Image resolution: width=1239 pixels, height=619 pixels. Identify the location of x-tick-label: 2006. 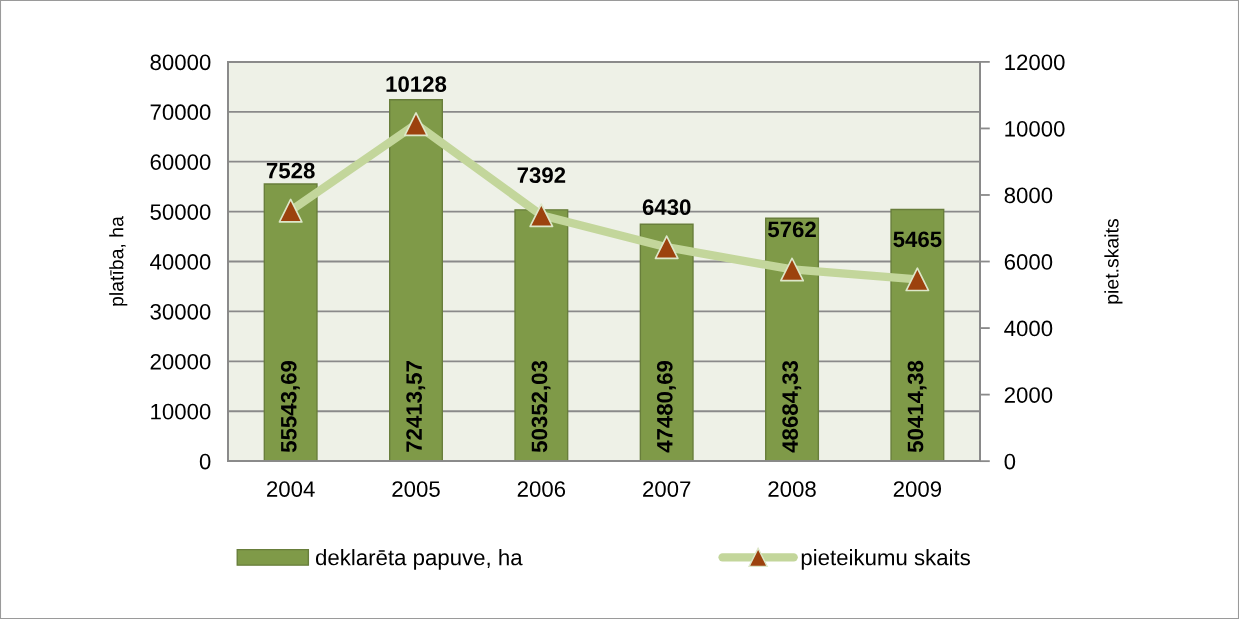
(541, 489).